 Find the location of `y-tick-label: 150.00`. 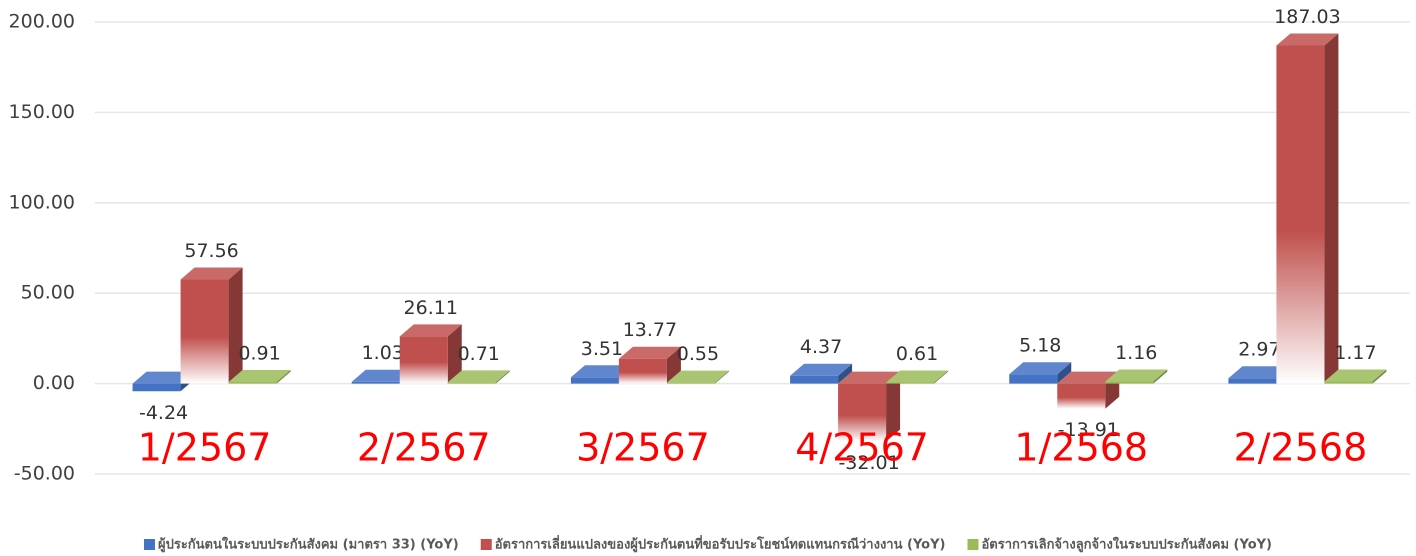

y-tick-label: 150.00 is located at coordinates (42, 112).